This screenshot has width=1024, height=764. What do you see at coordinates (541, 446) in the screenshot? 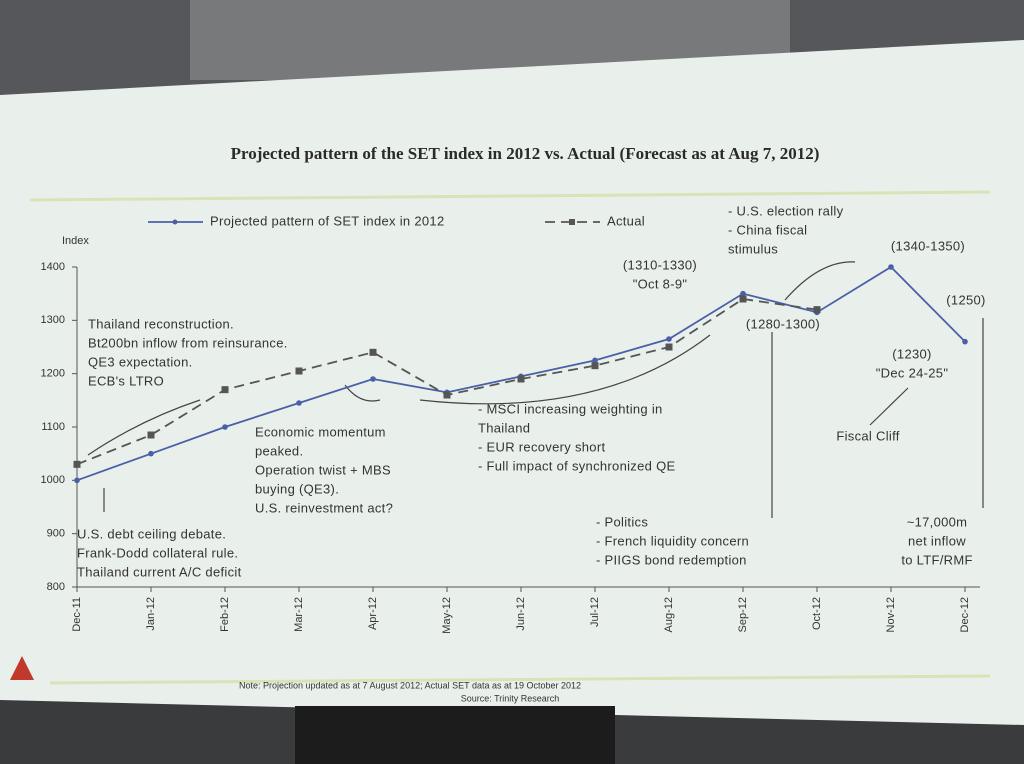
I see `annotation: - EUR recovery short` at bounding box center [541, 446].